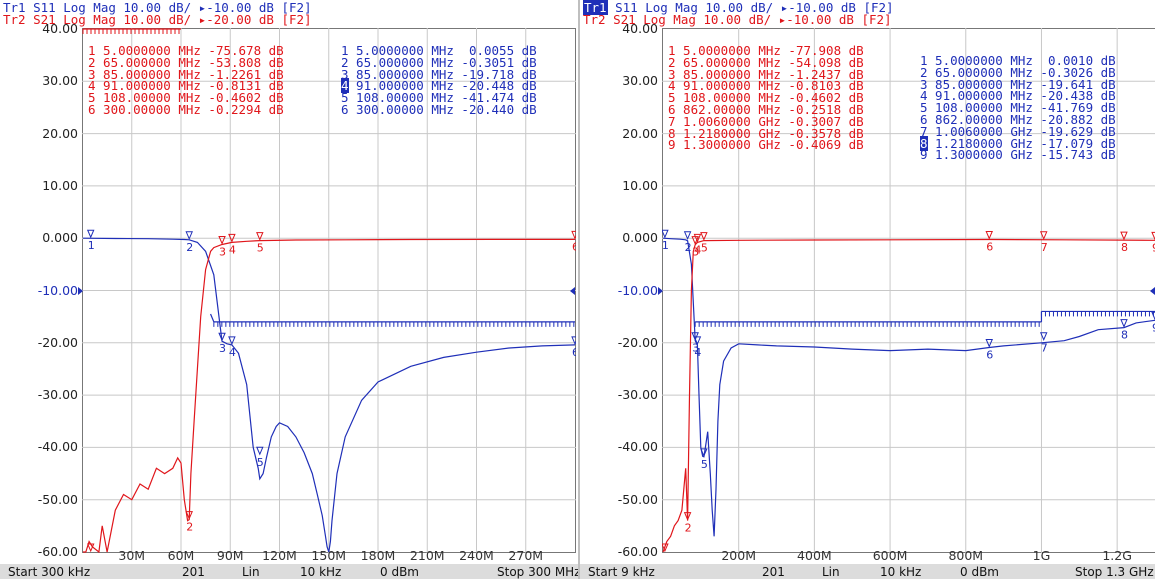 The width and height of the screenshot is (1155, 579). I want to click on marker-s21-3-label: 3, so click(222, 251).